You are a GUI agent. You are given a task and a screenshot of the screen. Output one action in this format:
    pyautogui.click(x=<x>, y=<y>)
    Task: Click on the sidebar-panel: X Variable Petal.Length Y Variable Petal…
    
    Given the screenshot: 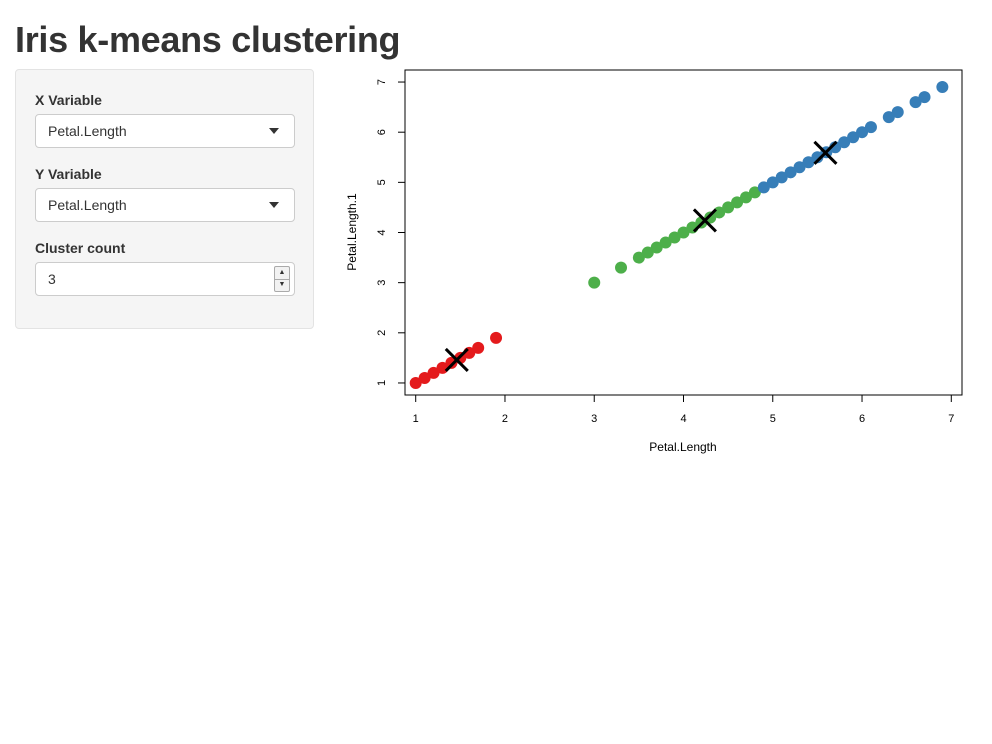 What is the action you would take?
    pyautogui.click(x=164, y=199)
    